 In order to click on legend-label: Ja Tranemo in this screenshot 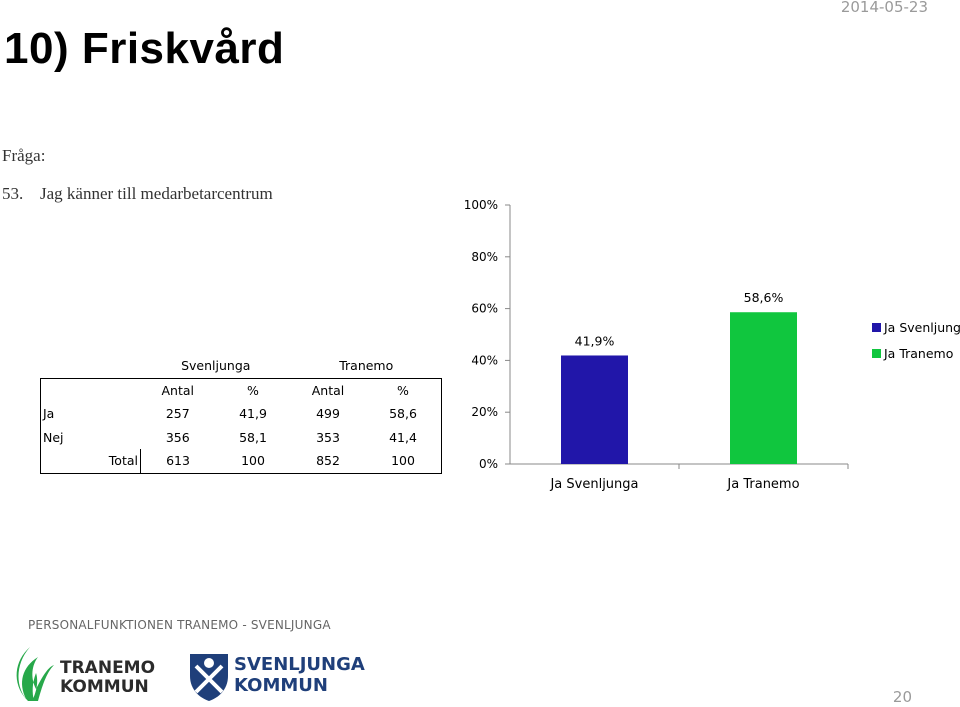, I will do `click(918, 353)`.